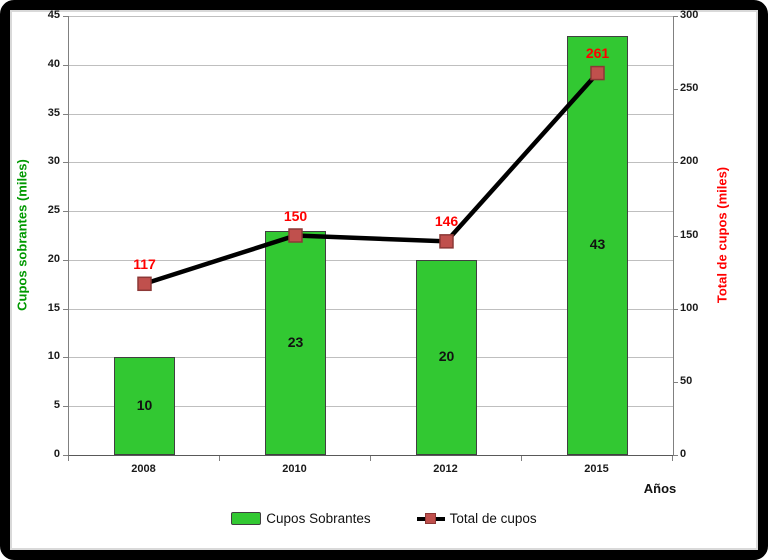 The image size is (768, 560). Describe the element at coordinates (445, 469) in the screenshot. I see `x-tick-label: 2012` at that location.